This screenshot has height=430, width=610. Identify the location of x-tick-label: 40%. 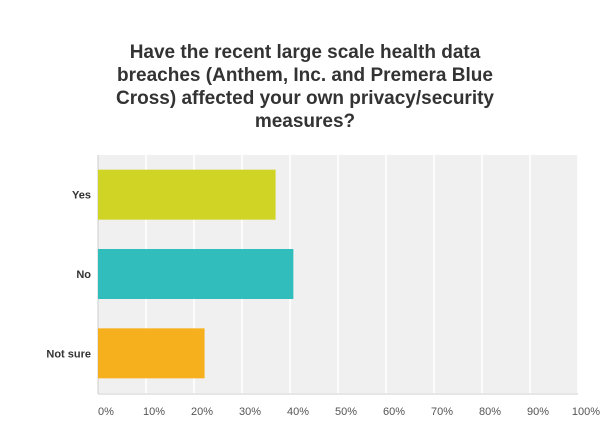
(298, 412).